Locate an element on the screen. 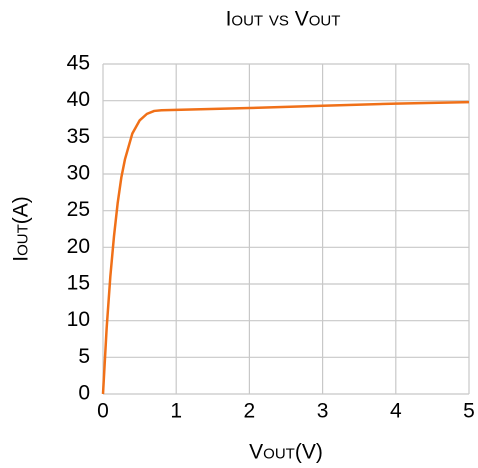  x-tick-label: 3 is located at coordinates (323, 411).